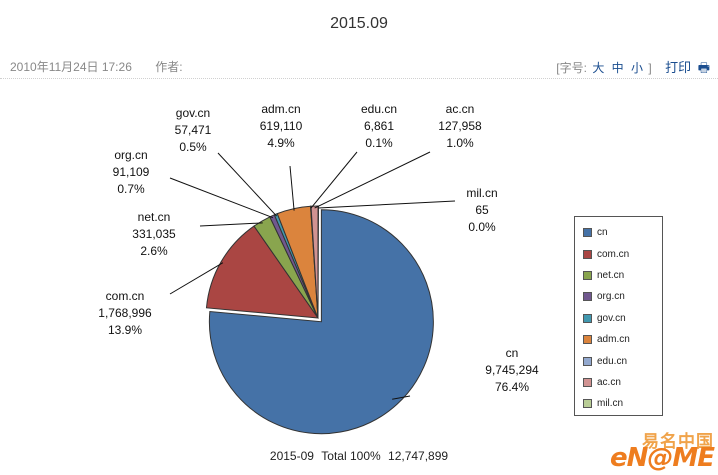 The image size is (718, 475). Describe the element at coordinates (602, 233) in the screenshot. I see `legend-label: cn` at that location.